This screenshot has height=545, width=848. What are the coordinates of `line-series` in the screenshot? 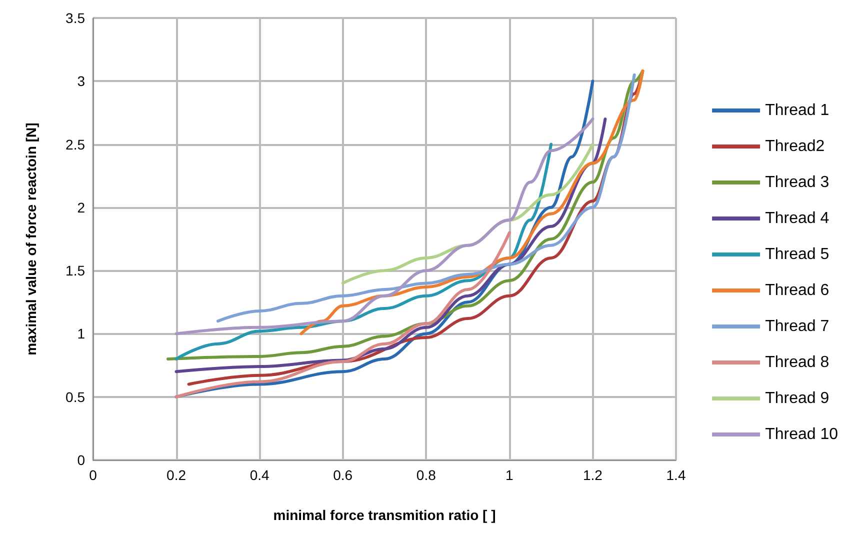 It's located at (342, 314).